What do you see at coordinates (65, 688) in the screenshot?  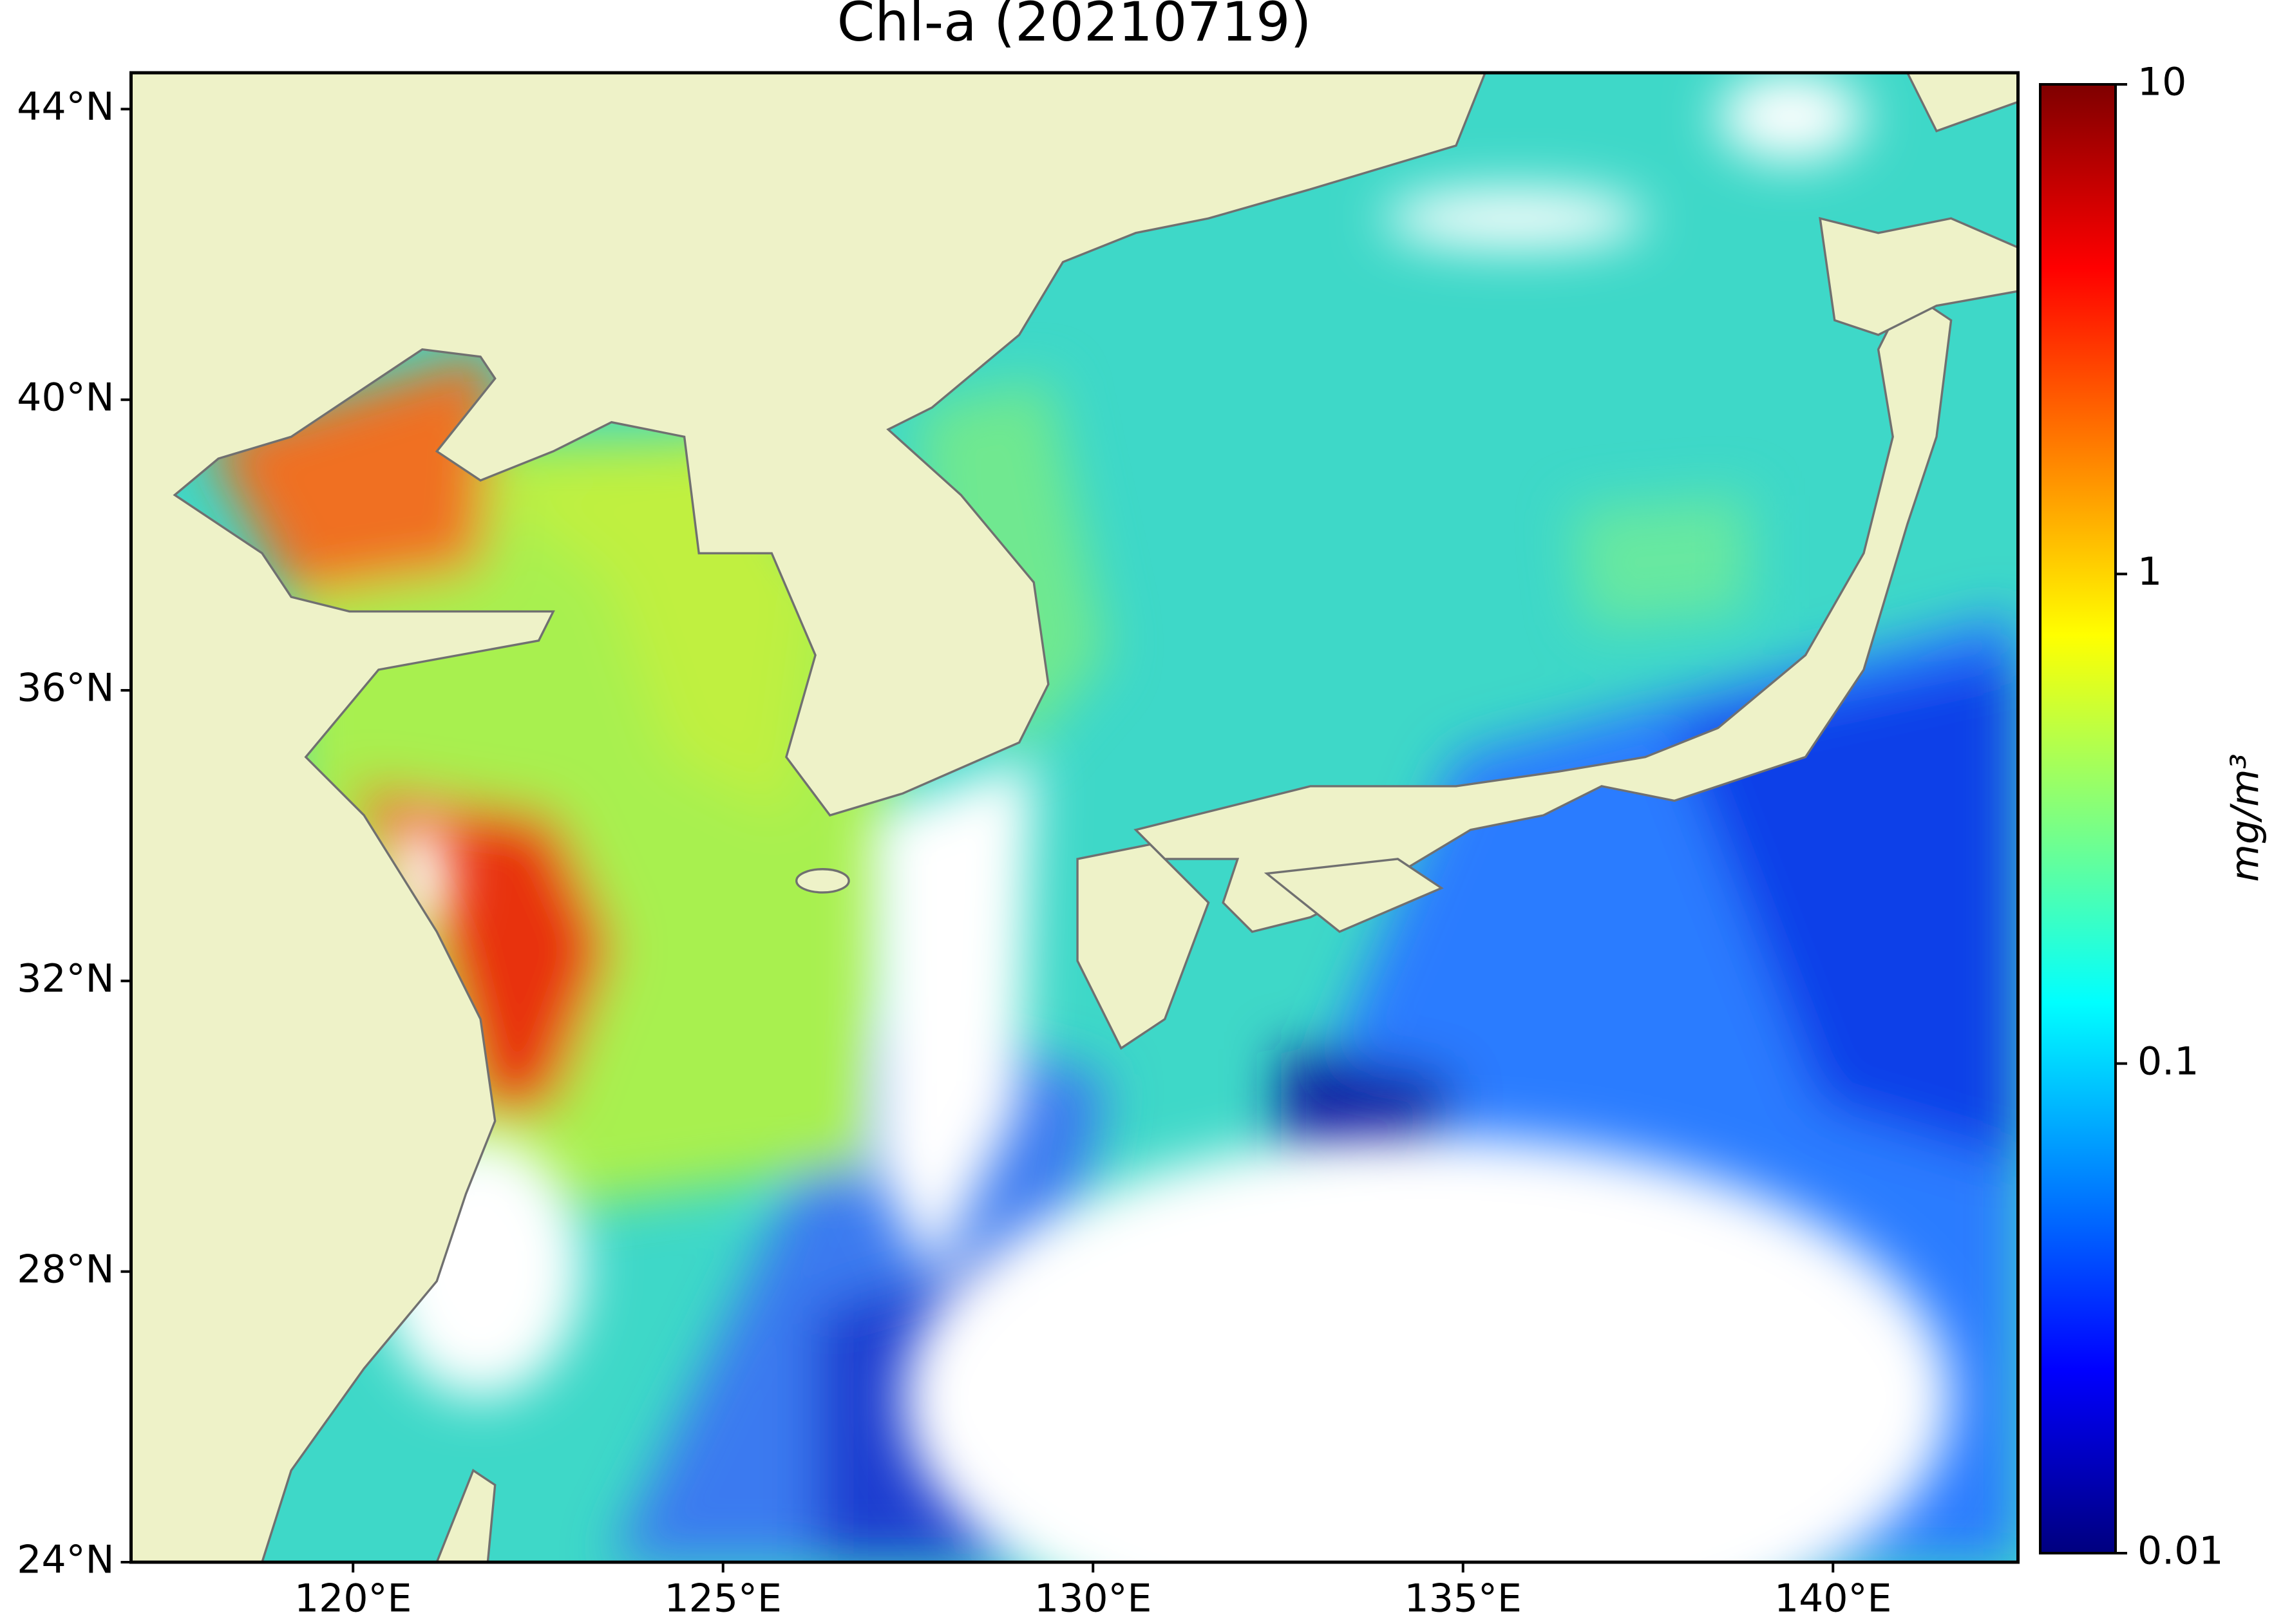 I see `y-tick-label: 36°N` at bounding box center [65, 688].